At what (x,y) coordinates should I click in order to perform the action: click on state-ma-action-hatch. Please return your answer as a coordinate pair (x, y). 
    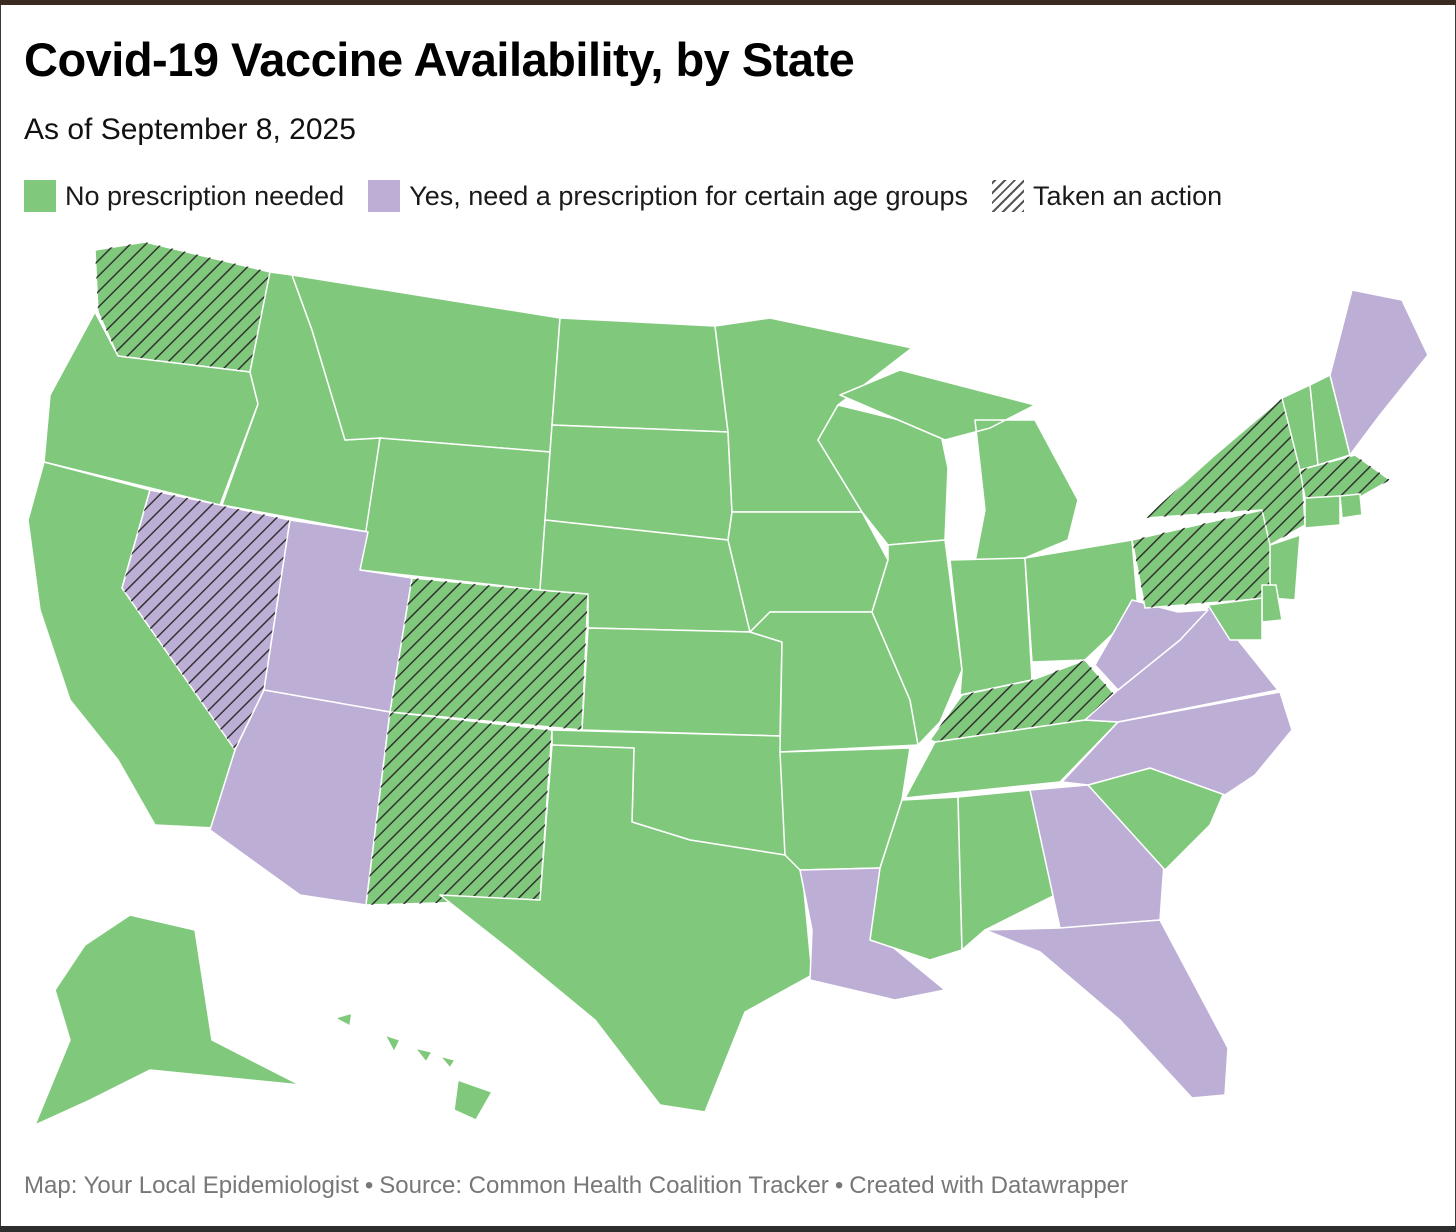
    Looking at the image, I should click on (1345, 477).